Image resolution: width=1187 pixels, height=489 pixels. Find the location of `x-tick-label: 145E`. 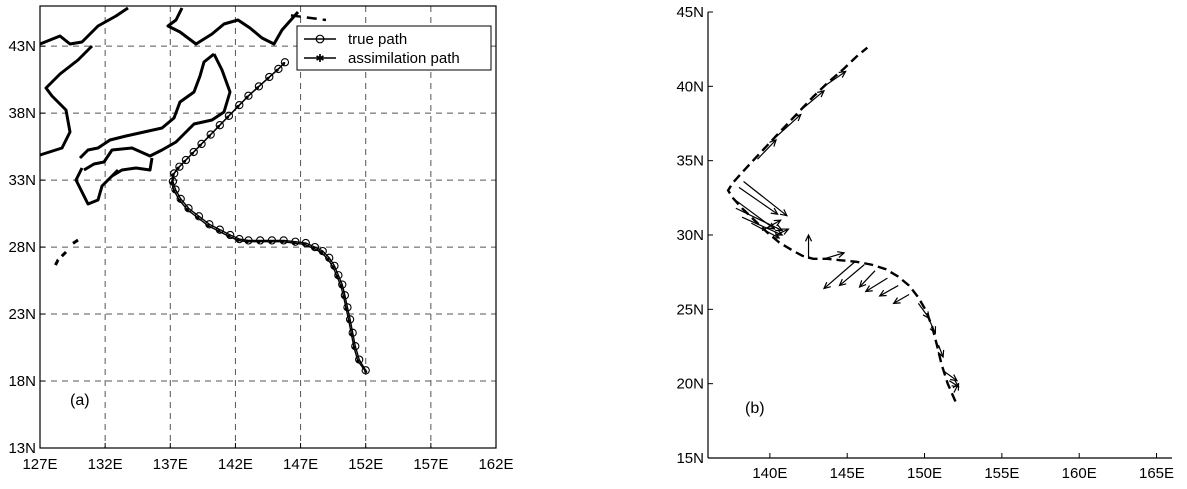

x-tick-label: 145E is located at coordinates (847, 473).